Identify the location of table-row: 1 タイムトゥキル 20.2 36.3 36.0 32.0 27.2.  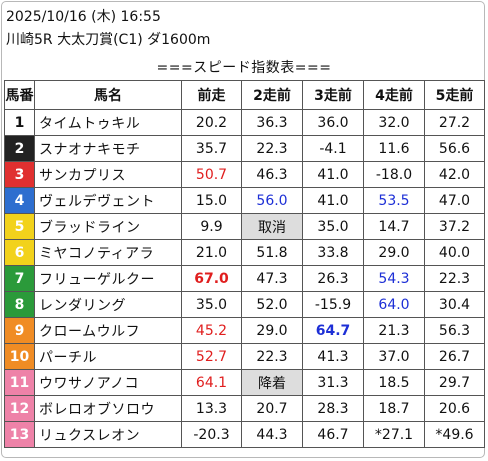
(244, 122).